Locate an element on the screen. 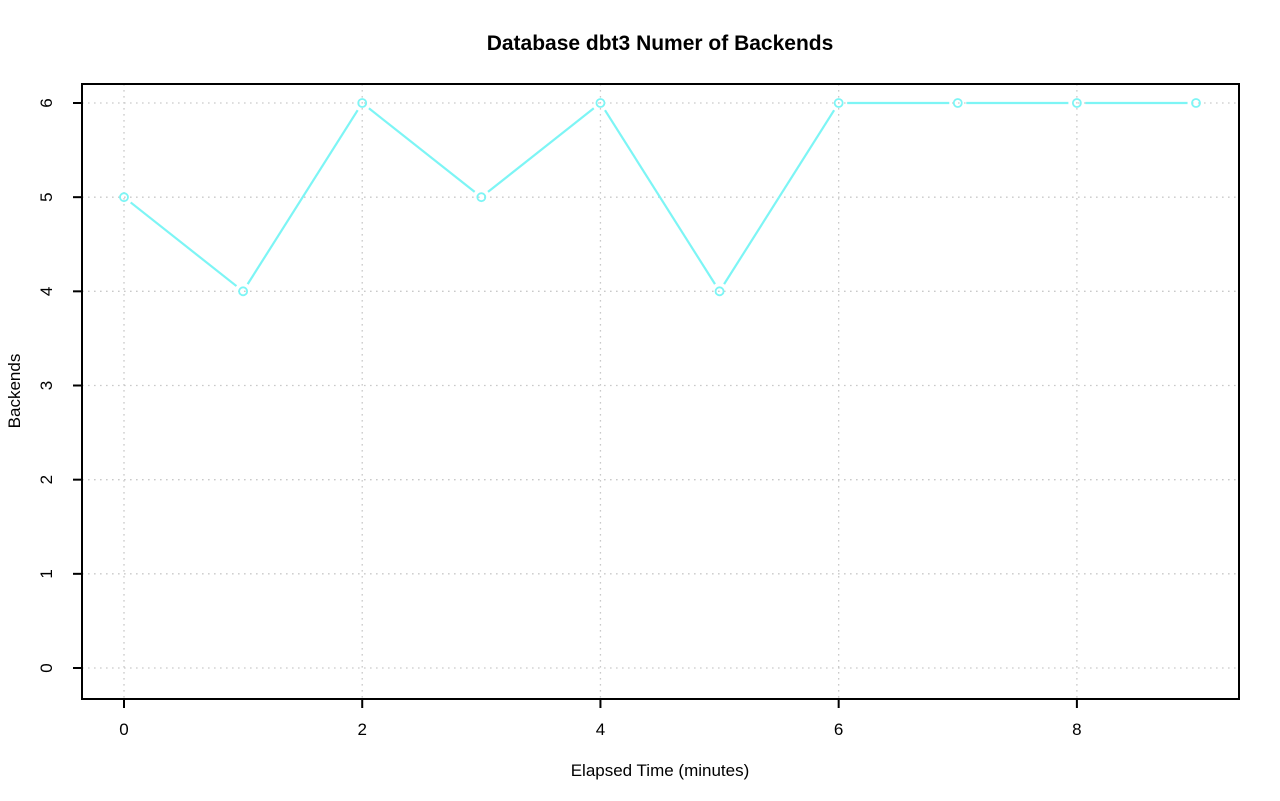  x-tick-label: 4 is located at coordinates (600, 729).